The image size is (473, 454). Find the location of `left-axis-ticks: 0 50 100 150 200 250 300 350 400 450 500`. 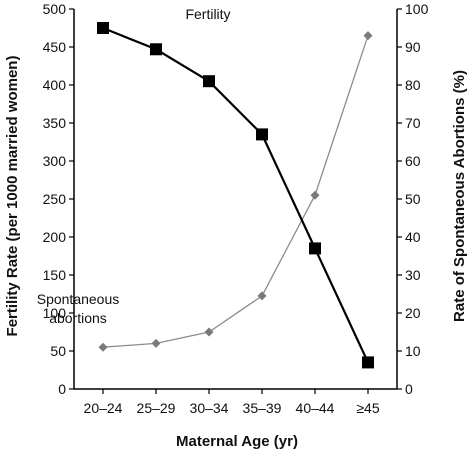

left-axis-ticks: 0 50 100 150 200 250 300 350 400 450 500 is located at coordinates (58, 199).